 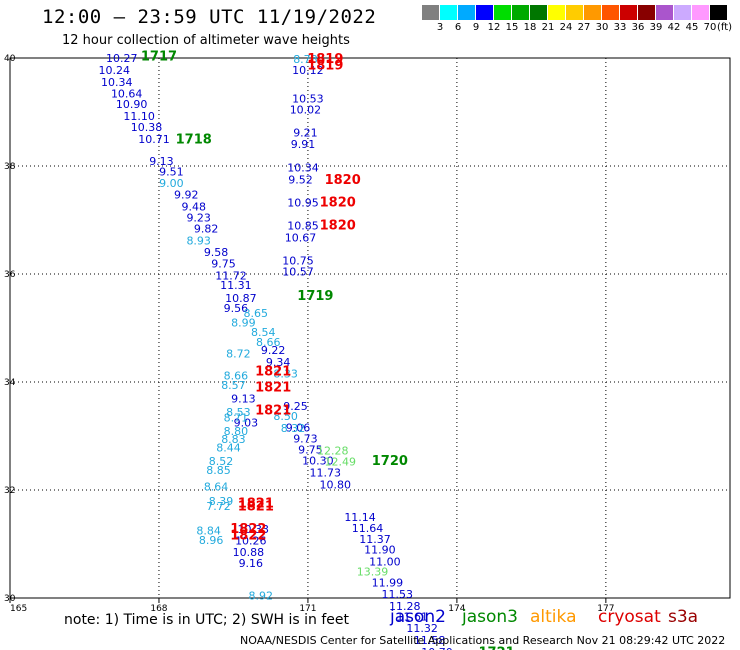 What do you see at coordinates (398, 594) in the screenshot?
I see `wave-height-value: 11.53` at bounding box center [398, 594].